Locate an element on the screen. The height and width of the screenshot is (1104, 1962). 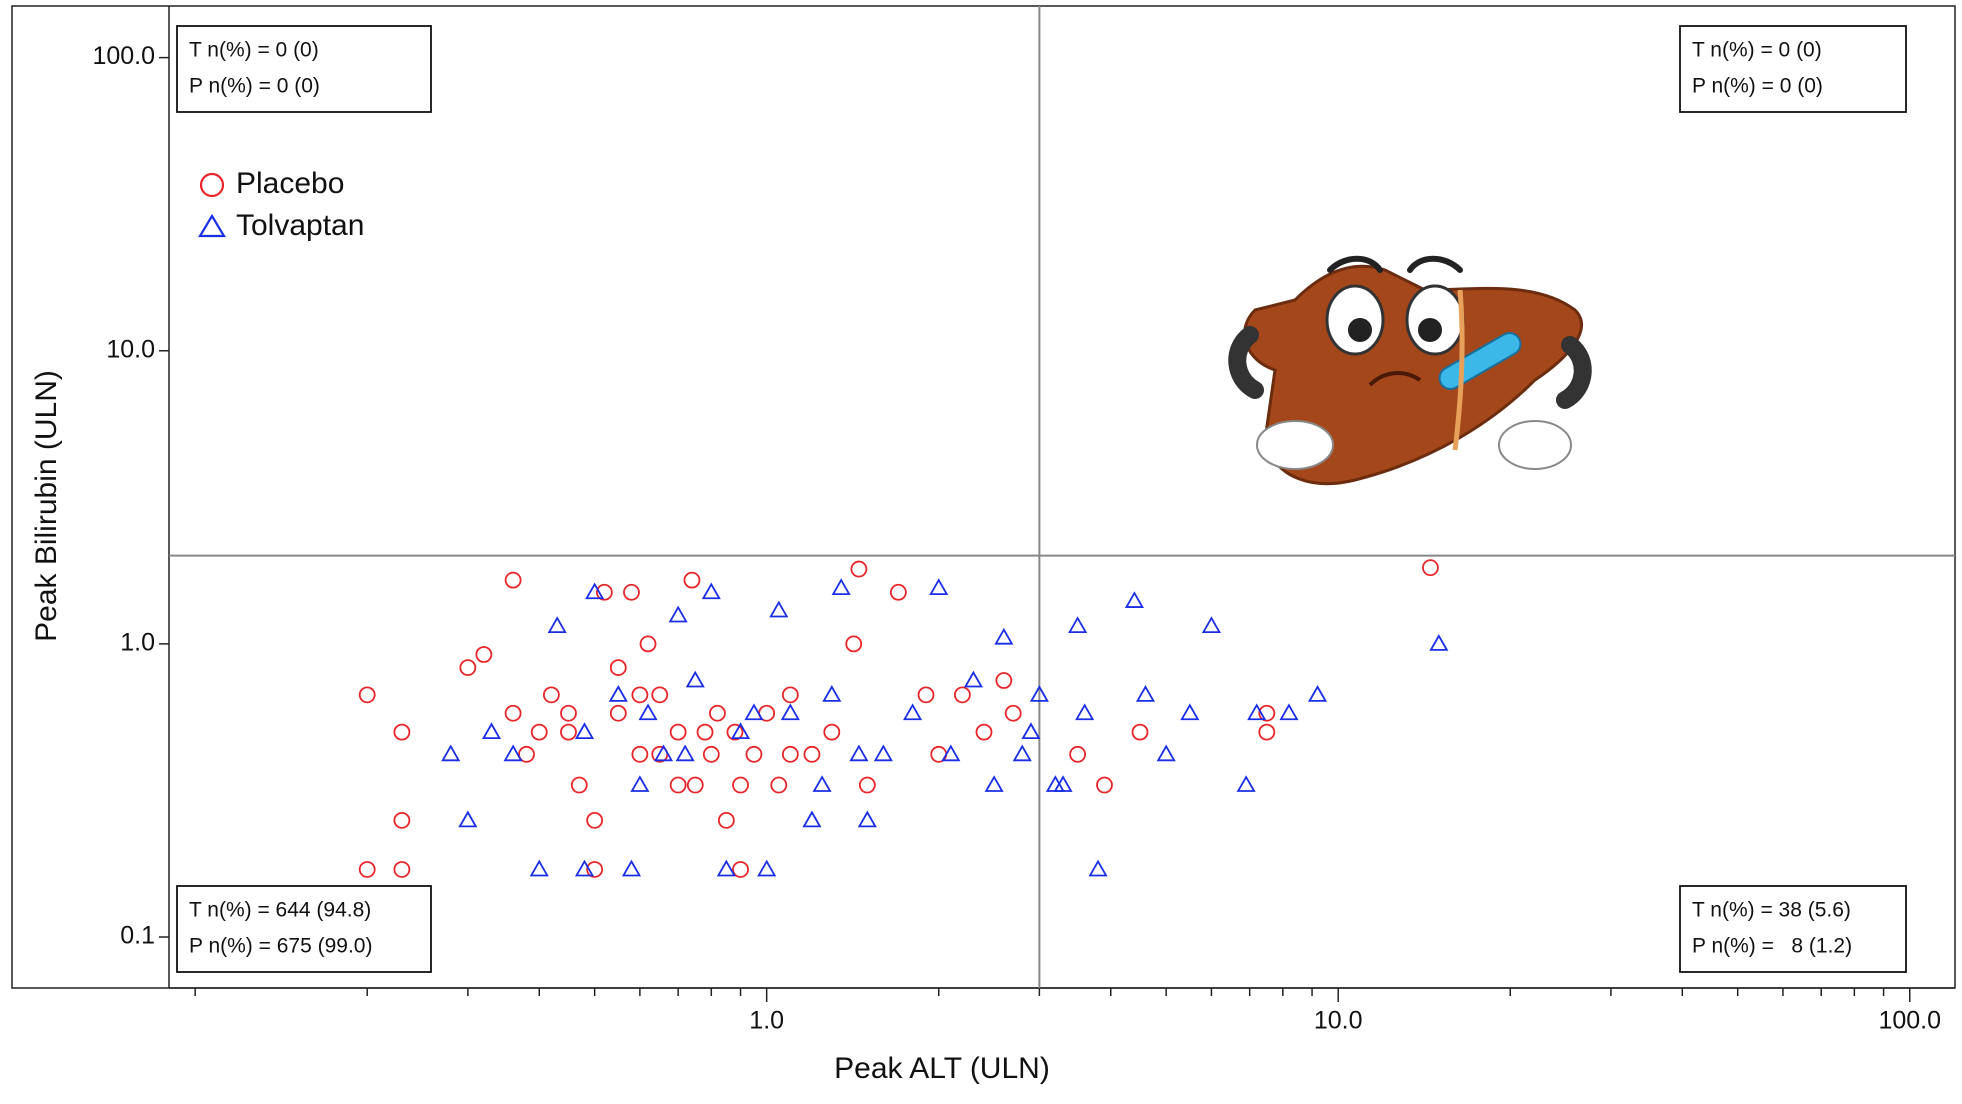
annotation-text: P n(%) = 0 (0) is located at coordinates (1757, 86).